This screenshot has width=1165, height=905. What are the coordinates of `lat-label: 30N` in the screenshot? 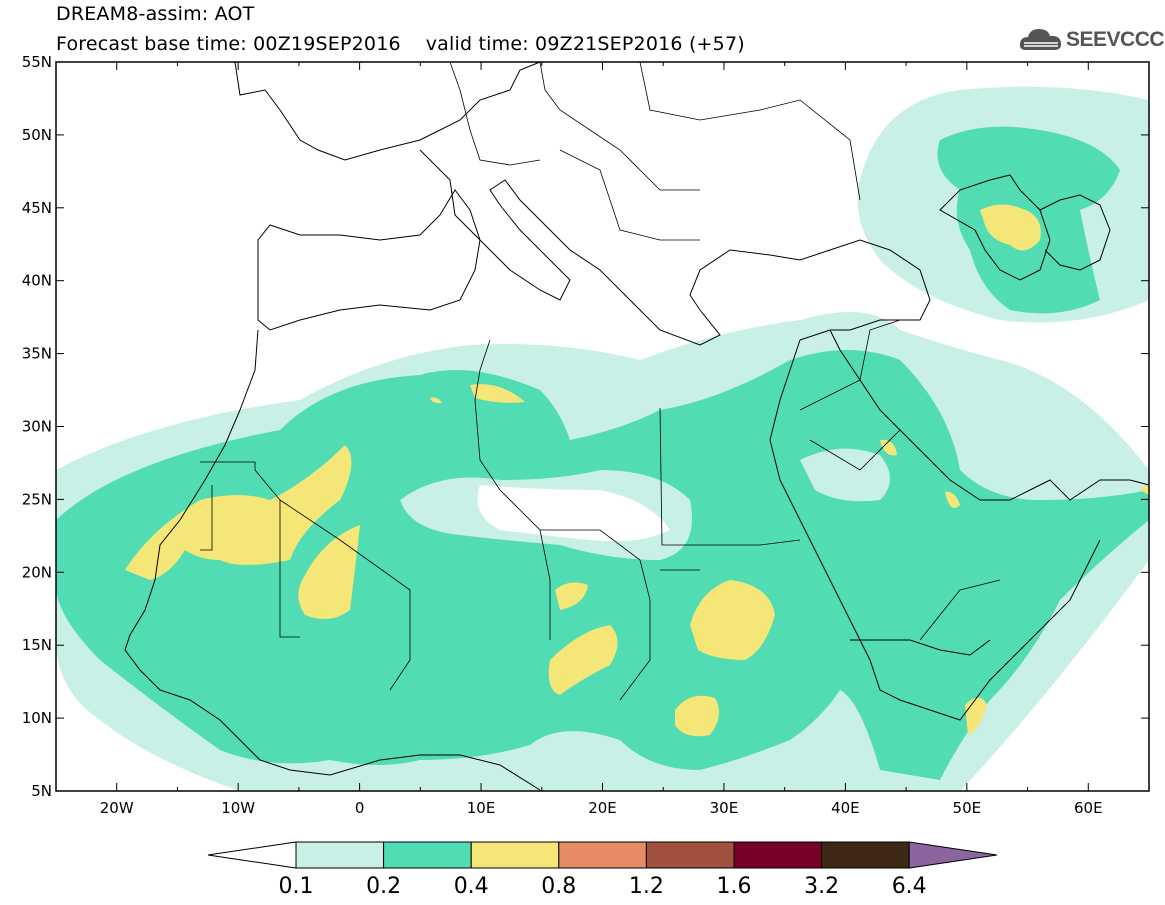 It's located at (37, 427).